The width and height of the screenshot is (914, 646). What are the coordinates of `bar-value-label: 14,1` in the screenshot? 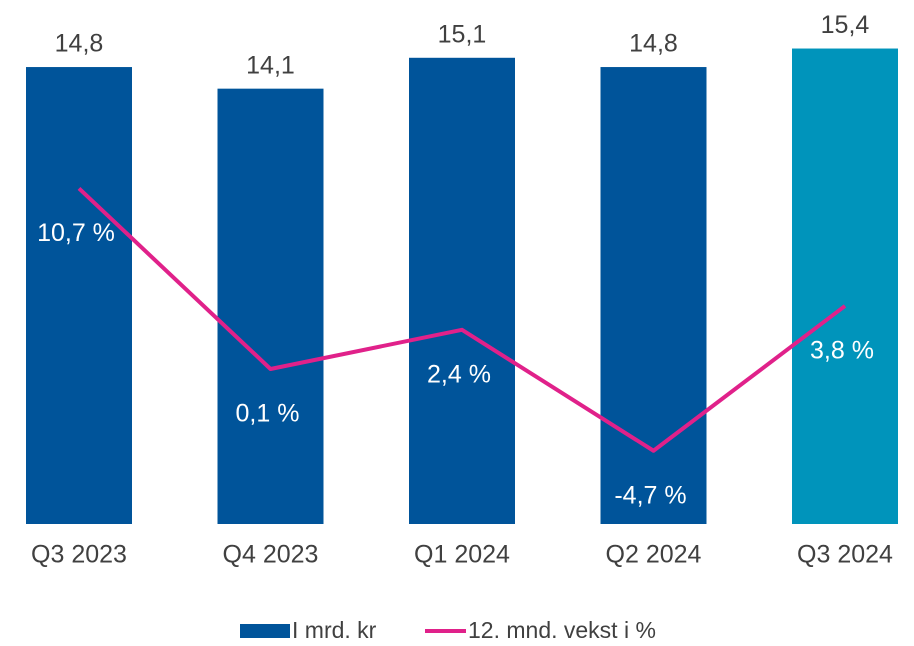 It's located at (270, 65).